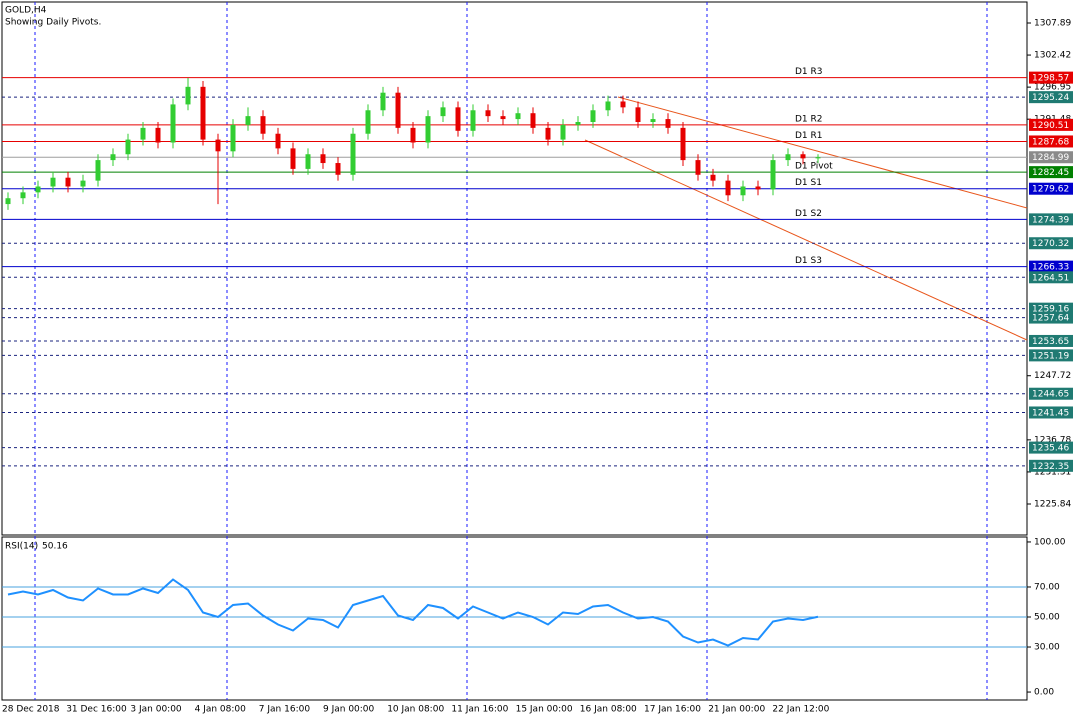  Describe the element at coordinates (26, 11) in the screenshot. I see `chart-title: GOLD,H4` at that location.